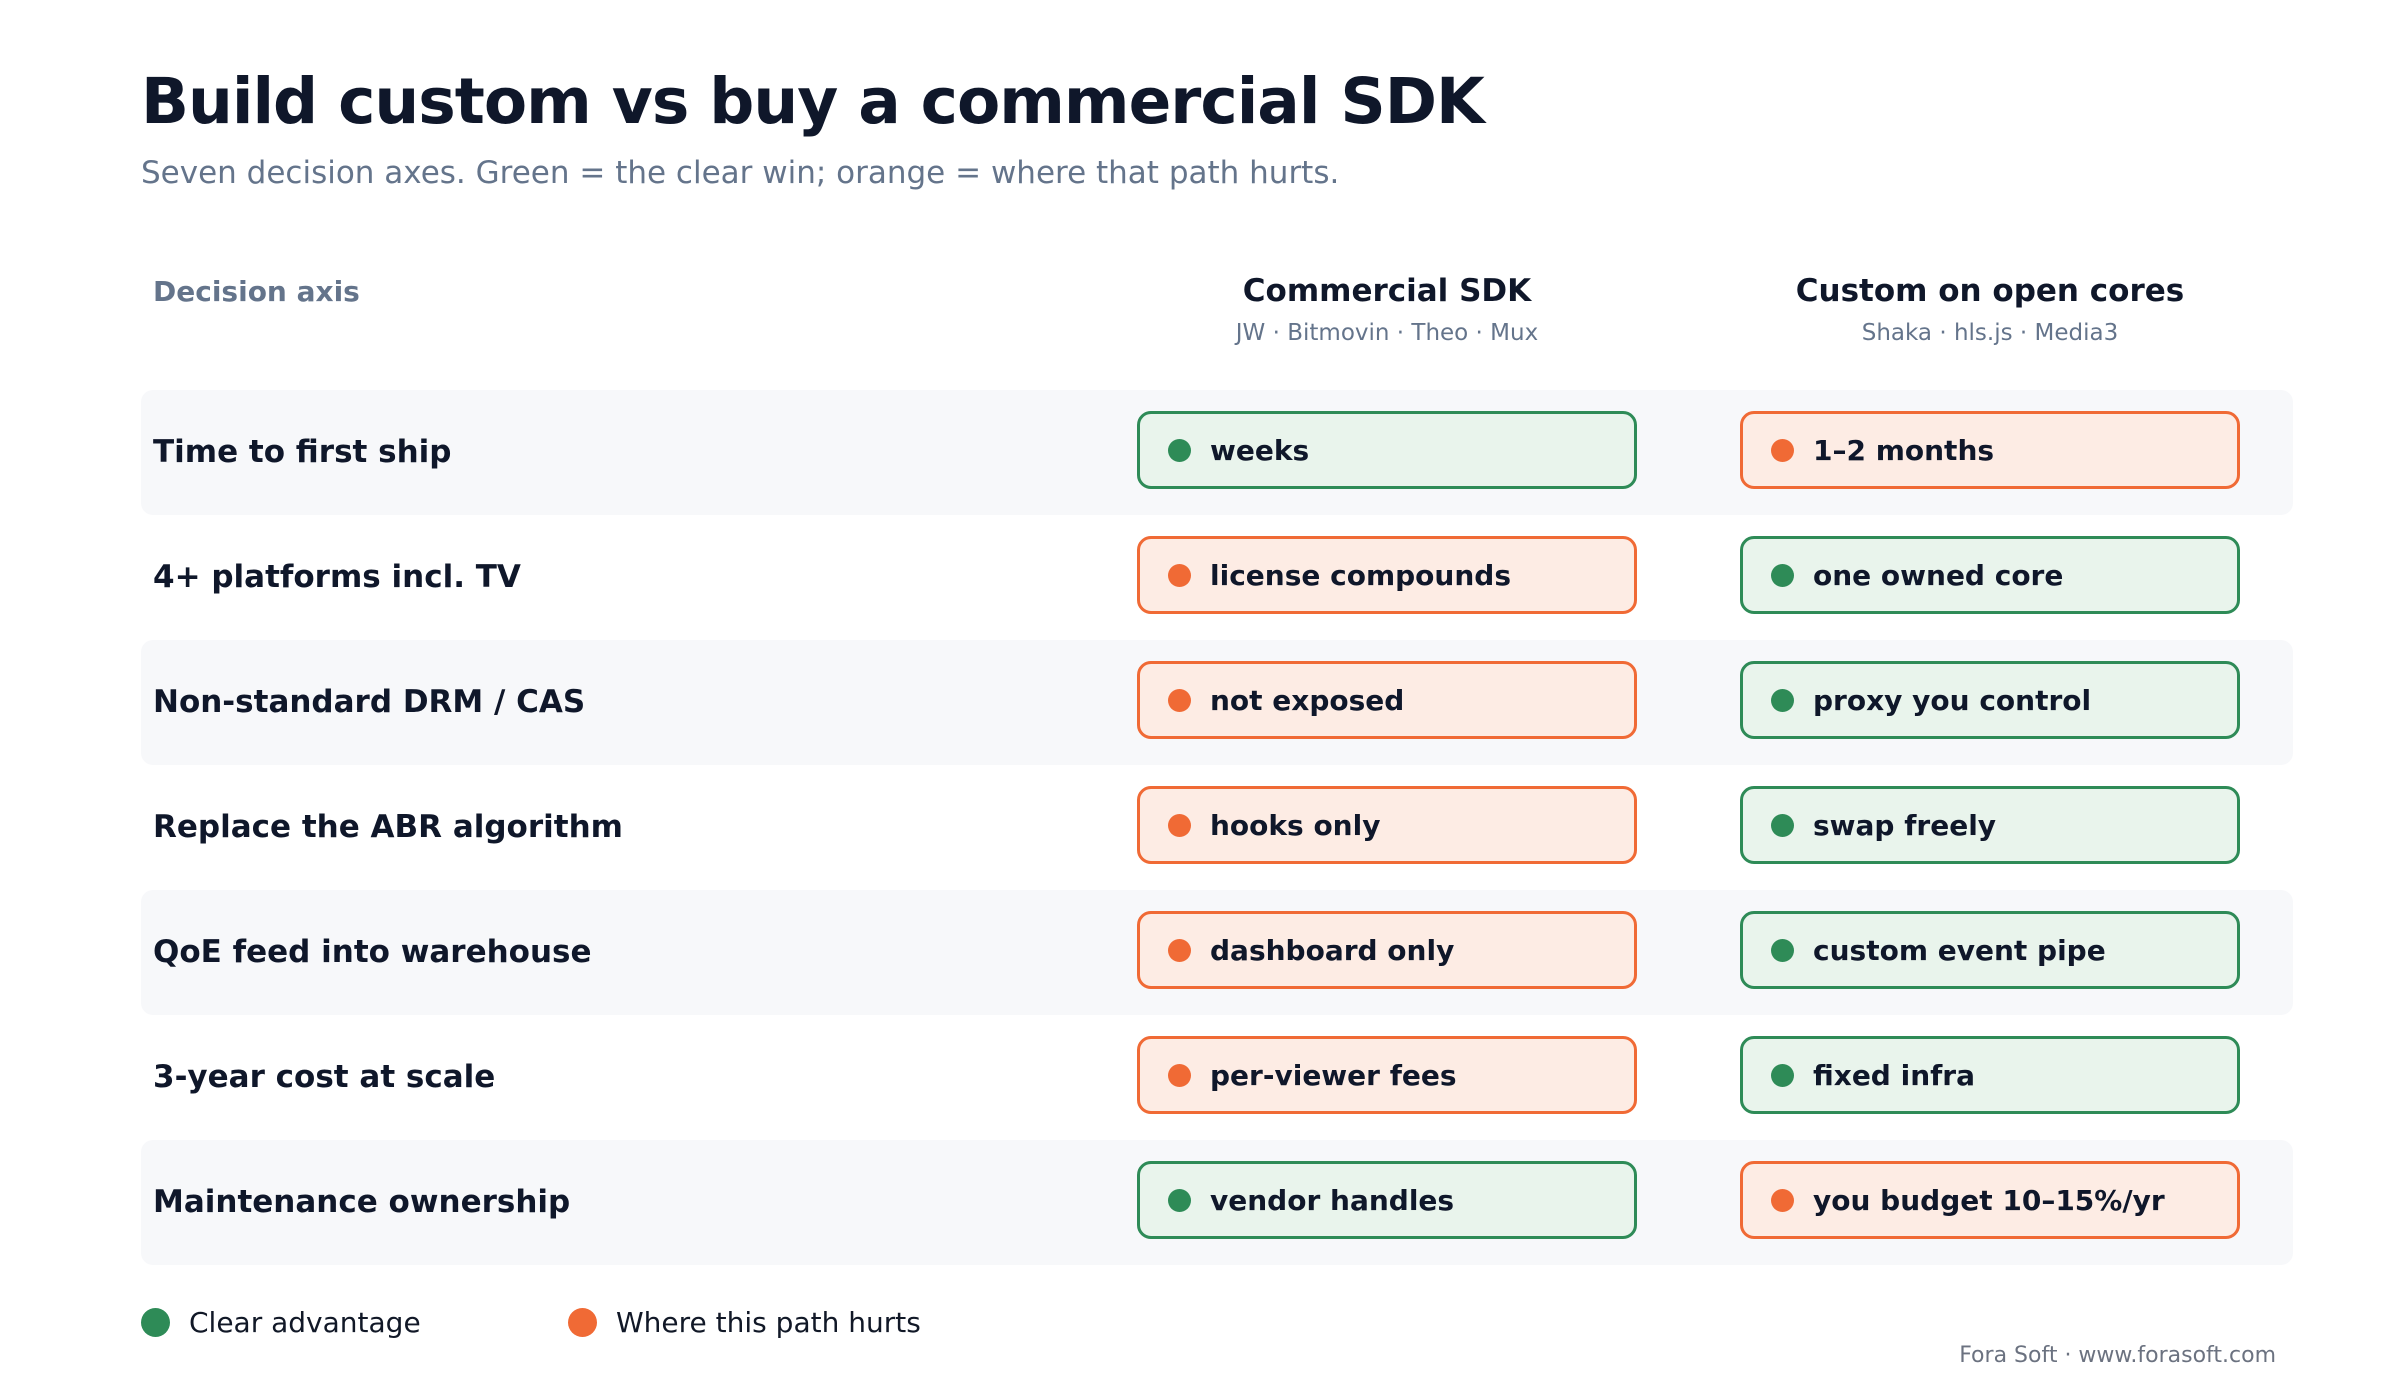 The width and height of the screenshot is (2400, 1400). What do you see at coordinates (1333, 1075) in the screenshot?
I see `cell-text: per-viewer fees` at bounding box center [1333, 1075].